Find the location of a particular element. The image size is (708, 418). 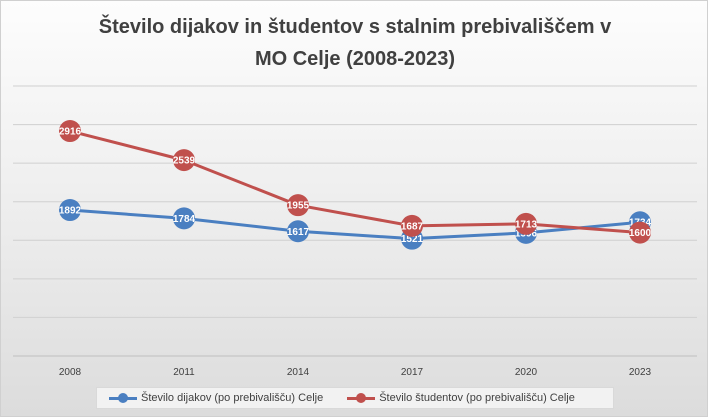

data-label-1: 1687 is located at coordinates (412, 226).